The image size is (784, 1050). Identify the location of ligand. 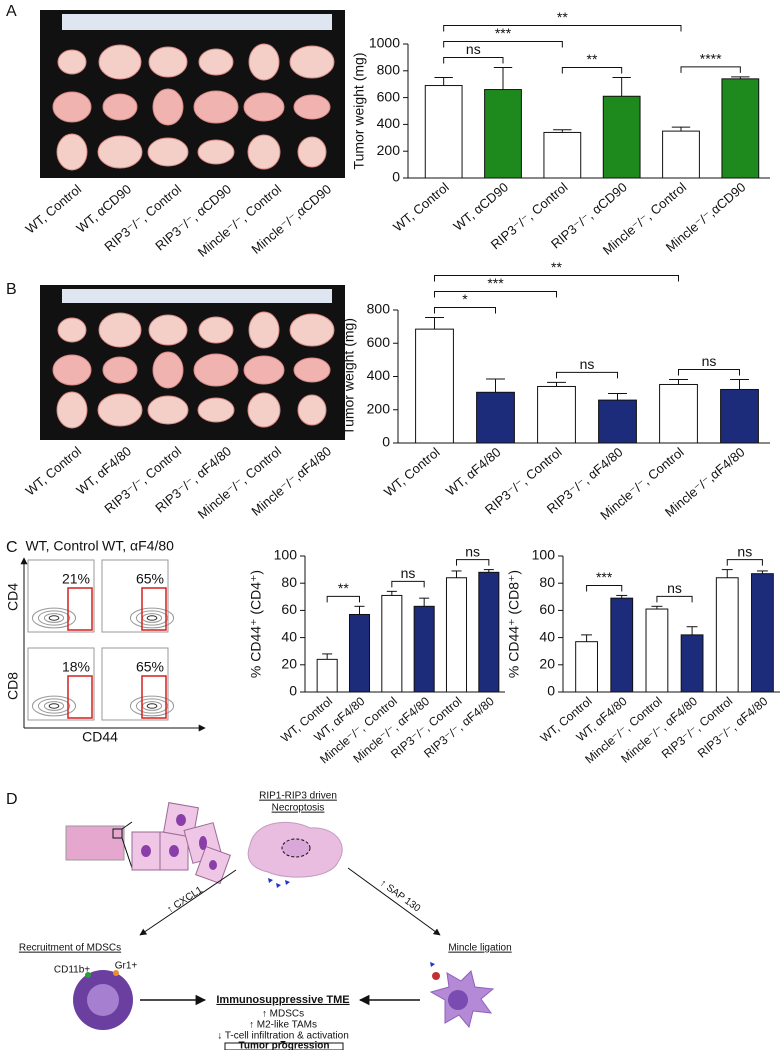
(436, 976).